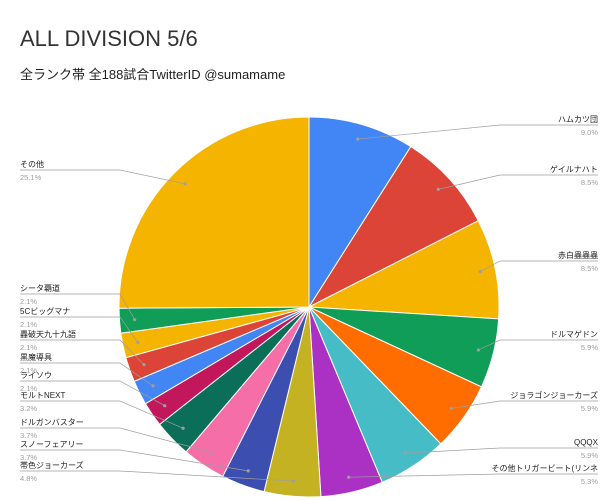 The height and width of the screenshot is (501, 604). Describe the element at coordinates (52, 422) in the screenshot. I see `slice-label-9: ドルガンバスター` at that location.